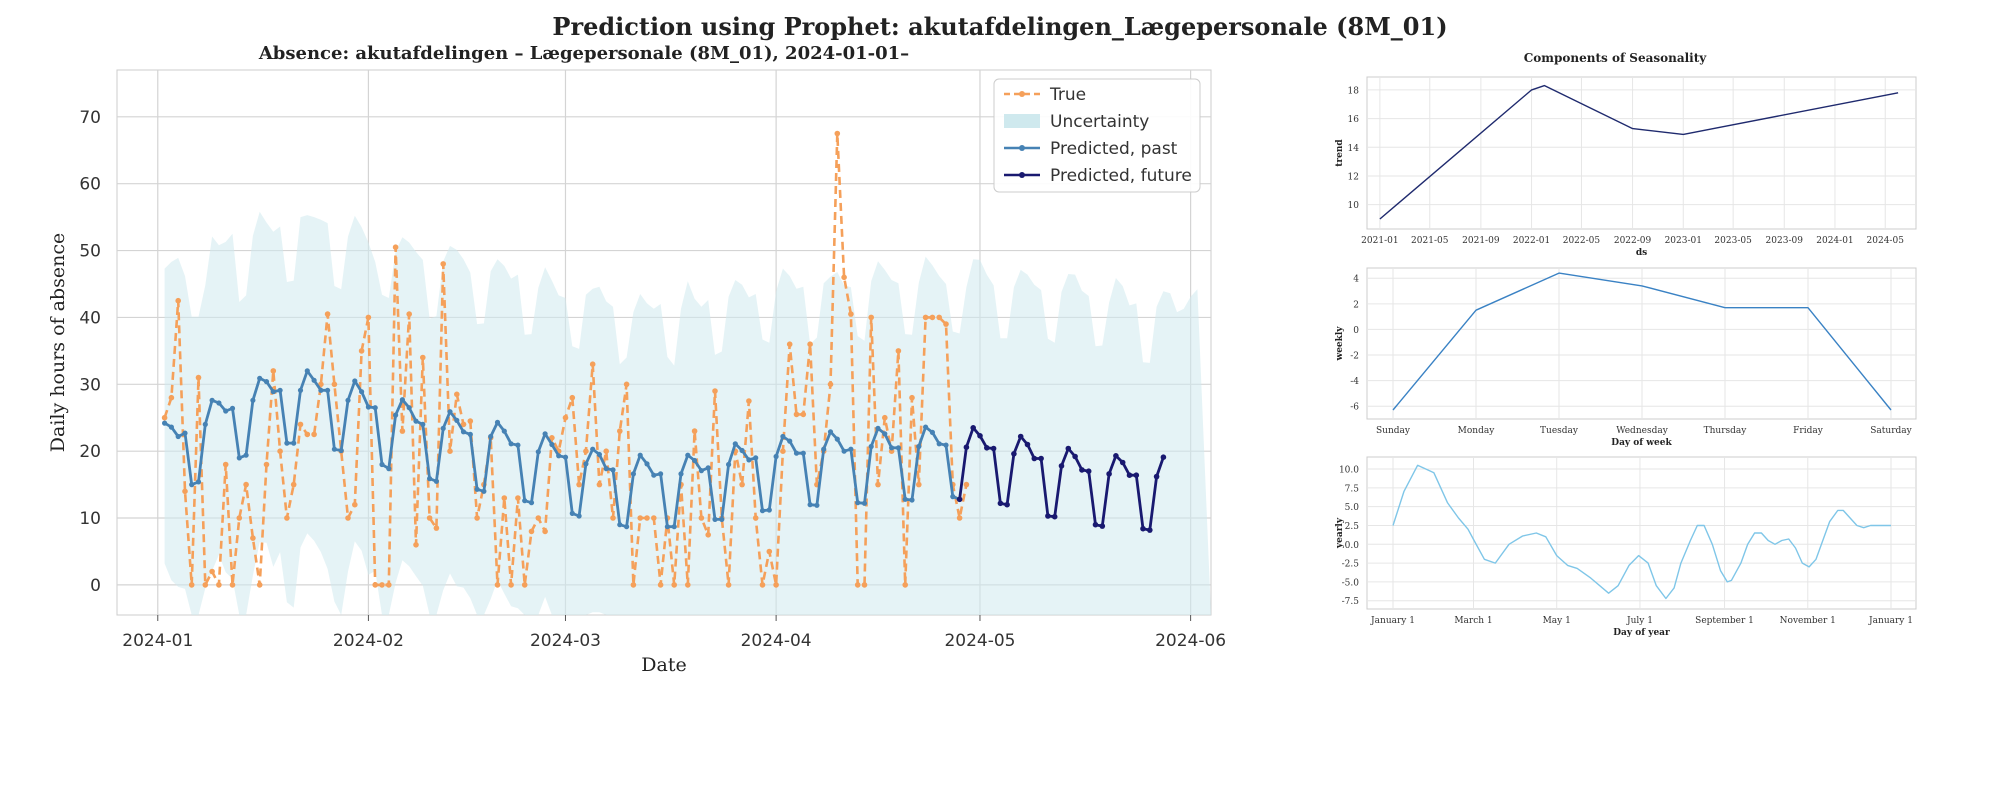  Describe the element at coordinates (1639, 621) in the screenshot. I see `x-tick-label: July 1` at that location.